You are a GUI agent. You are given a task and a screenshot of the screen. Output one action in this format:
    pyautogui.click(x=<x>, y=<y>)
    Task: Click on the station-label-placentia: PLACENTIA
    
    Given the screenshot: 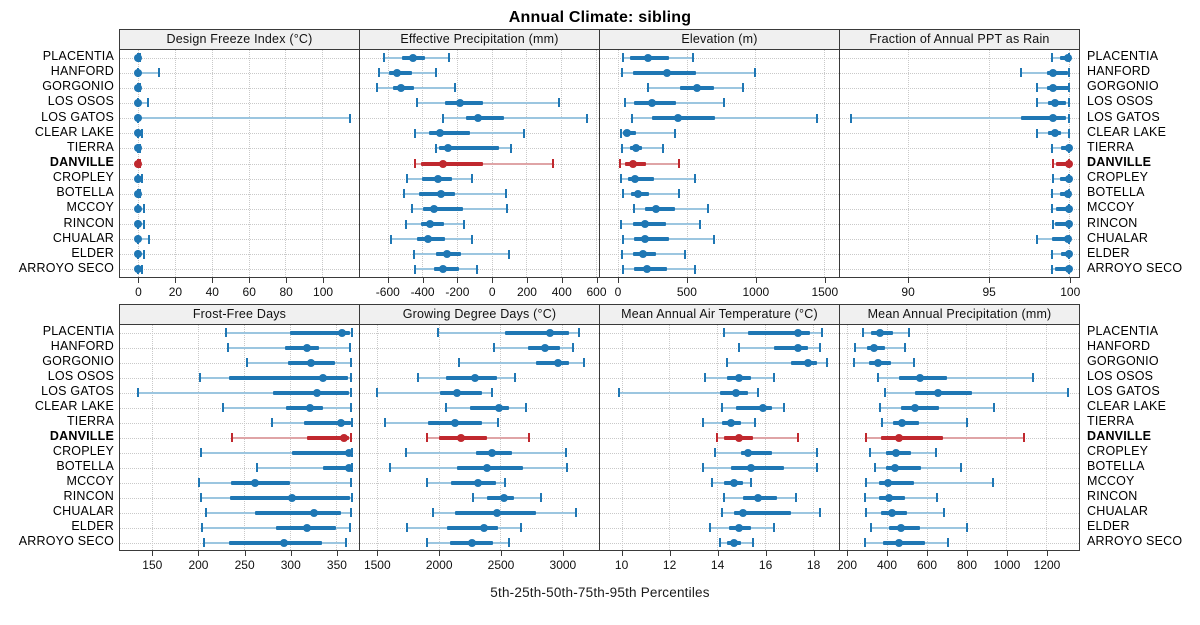 What is the action you would take?
    pyautogui.click(x=78, y=331)
    